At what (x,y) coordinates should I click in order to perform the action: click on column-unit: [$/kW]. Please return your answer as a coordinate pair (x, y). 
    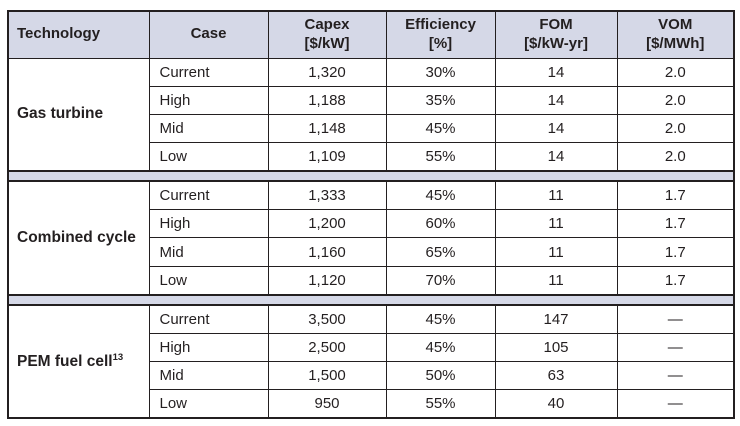
    Looking at the image, I should click on (327, 43).